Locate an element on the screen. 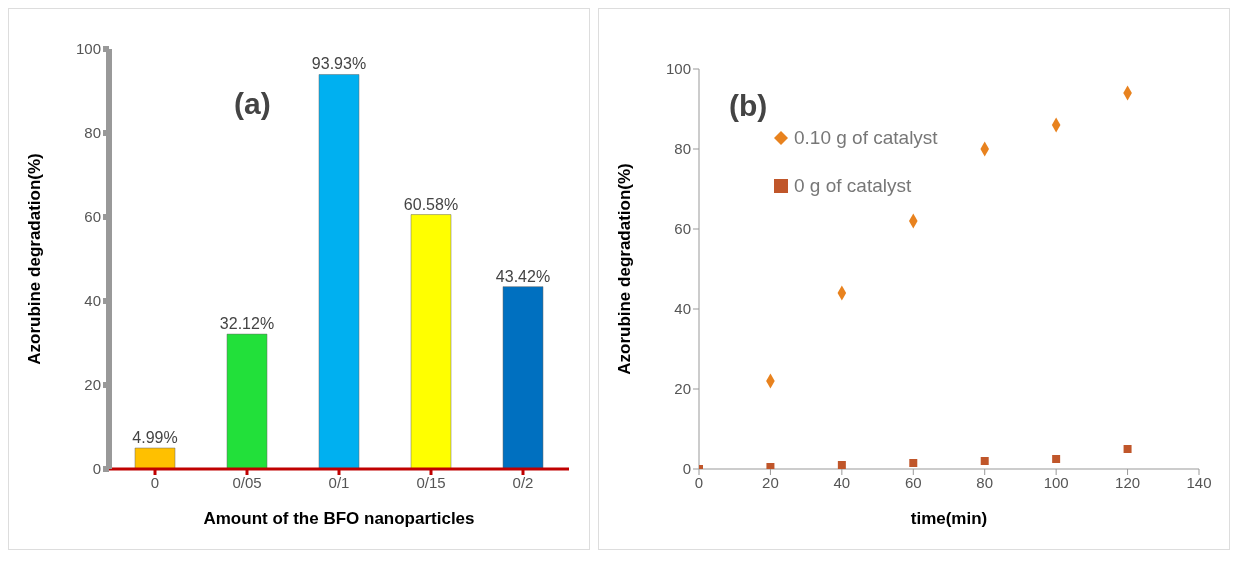 This screenshot has width=1257, height=568. x-tick-label: 20 is located at coordinates (770, 482).